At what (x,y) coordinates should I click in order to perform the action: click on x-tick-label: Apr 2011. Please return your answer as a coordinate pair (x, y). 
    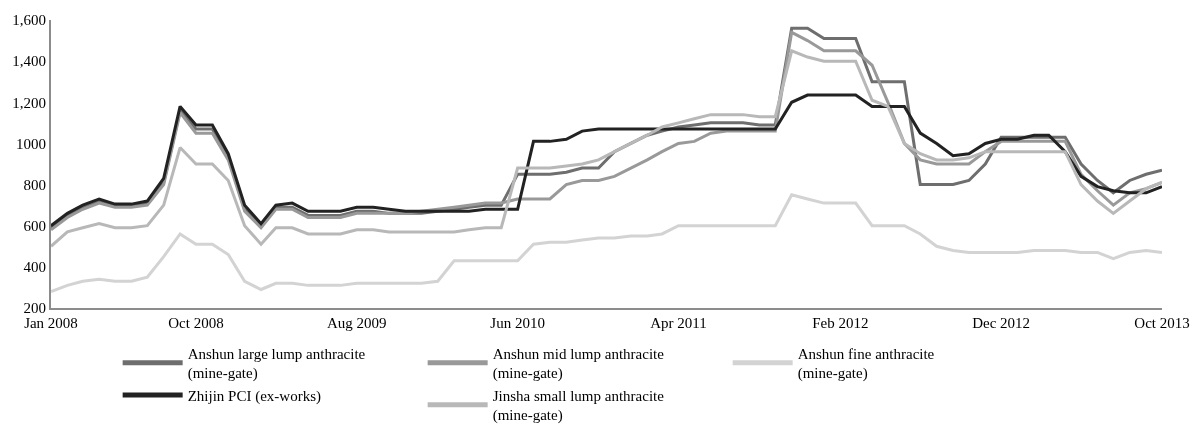
    Looking at the image, I should click on (678, 323).